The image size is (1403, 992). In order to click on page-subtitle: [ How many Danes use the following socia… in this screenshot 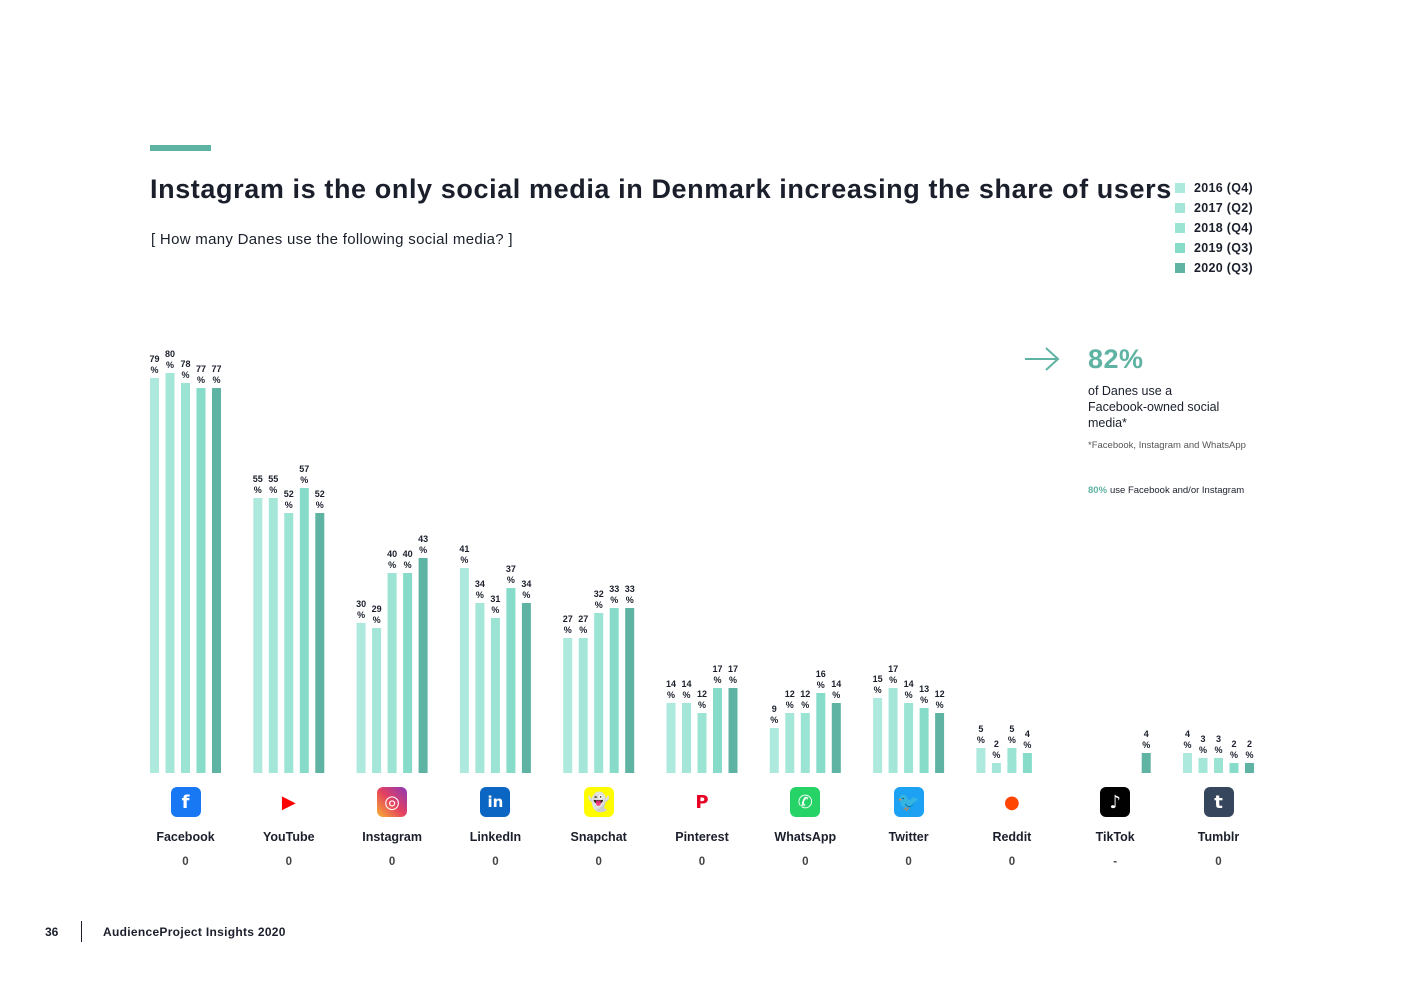, I will do `click(332, 239)`.